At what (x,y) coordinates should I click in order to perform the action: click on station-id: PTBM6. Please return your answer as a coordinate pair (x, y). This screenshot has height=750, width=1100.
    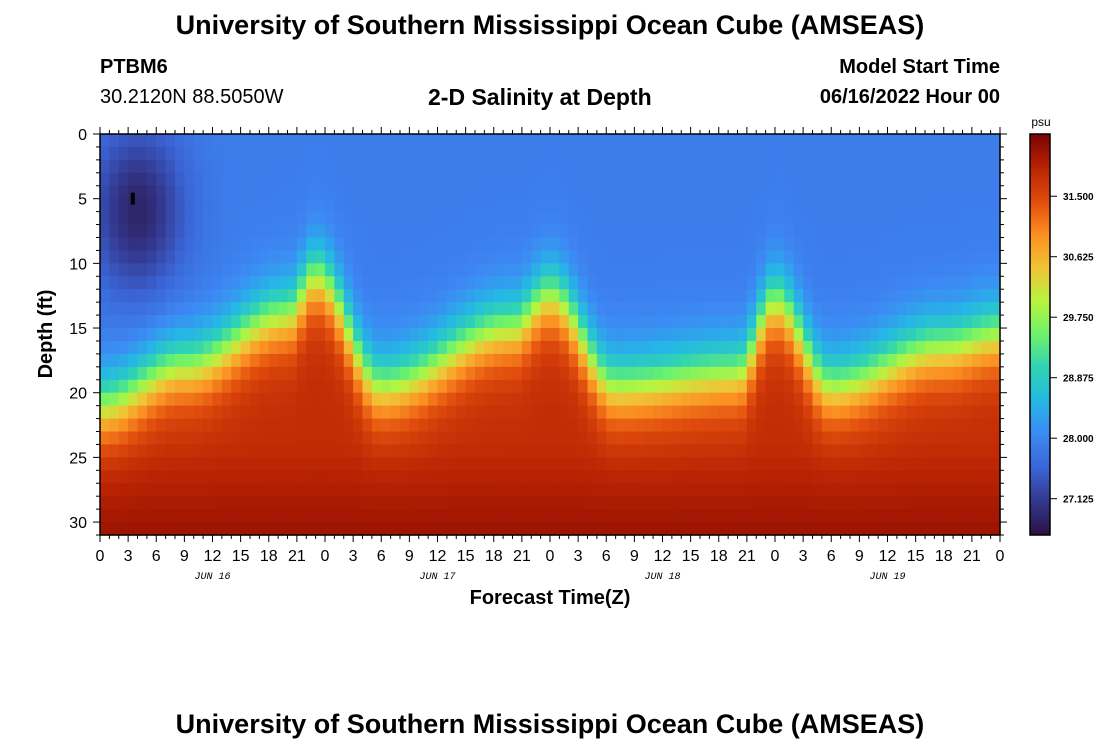
    Looking at the image, I should click on (134, 67).